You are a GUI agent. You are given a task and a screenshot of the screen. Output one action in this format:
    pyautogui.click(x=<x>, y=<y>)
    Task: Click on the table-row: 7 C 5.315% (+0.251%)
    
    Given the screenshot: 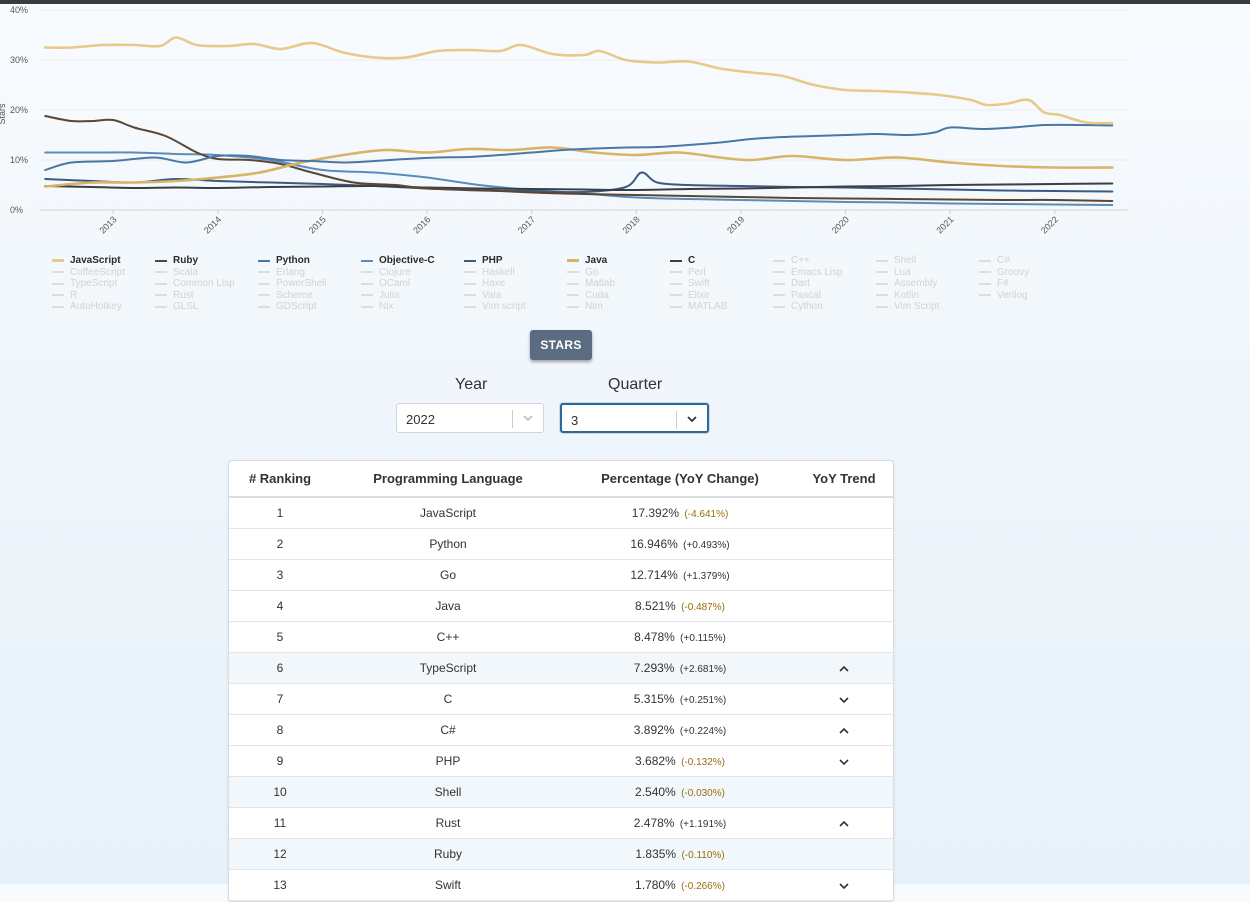 What is the action you would take?
    pyautogui.click(x=561, y=699)
    